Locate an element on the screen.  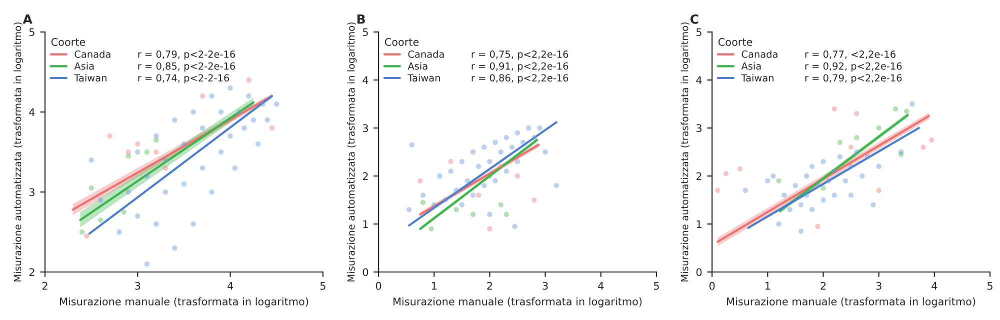
annotation: r = 0,77, <2,2e-16 is located at coordinates (850, 54).